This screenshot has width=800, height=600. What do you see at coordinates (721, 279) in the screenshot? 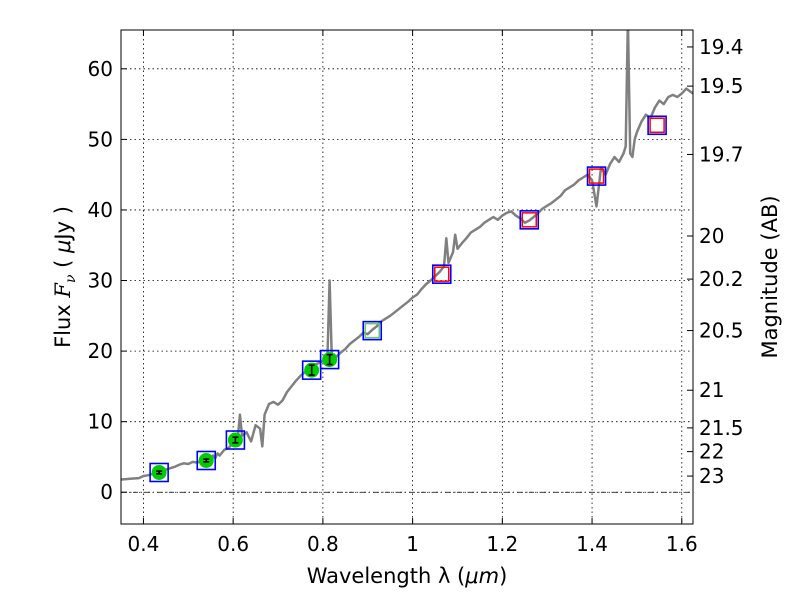
I see `mag-tick-label: 20.2` at bounding box center [721, 279].